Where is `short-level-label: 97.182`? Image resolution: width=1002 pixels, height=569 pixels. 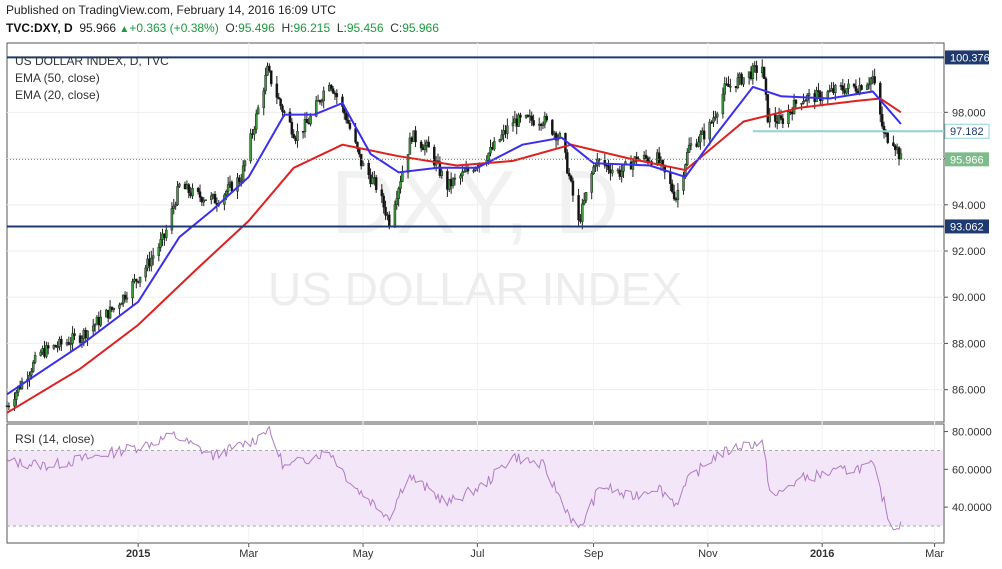
short-level-label: 97.182 is located at coordinates (967, 132).